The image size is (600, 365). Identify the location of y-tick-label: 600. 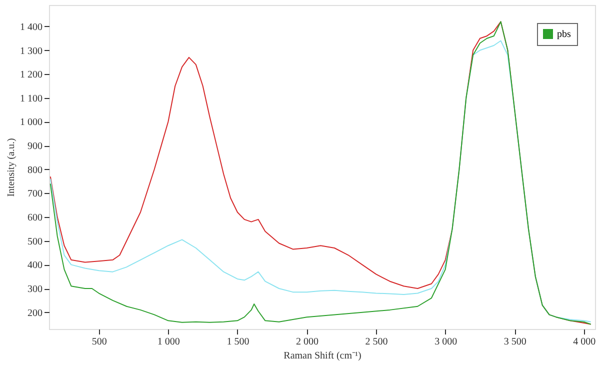
(35, 218).